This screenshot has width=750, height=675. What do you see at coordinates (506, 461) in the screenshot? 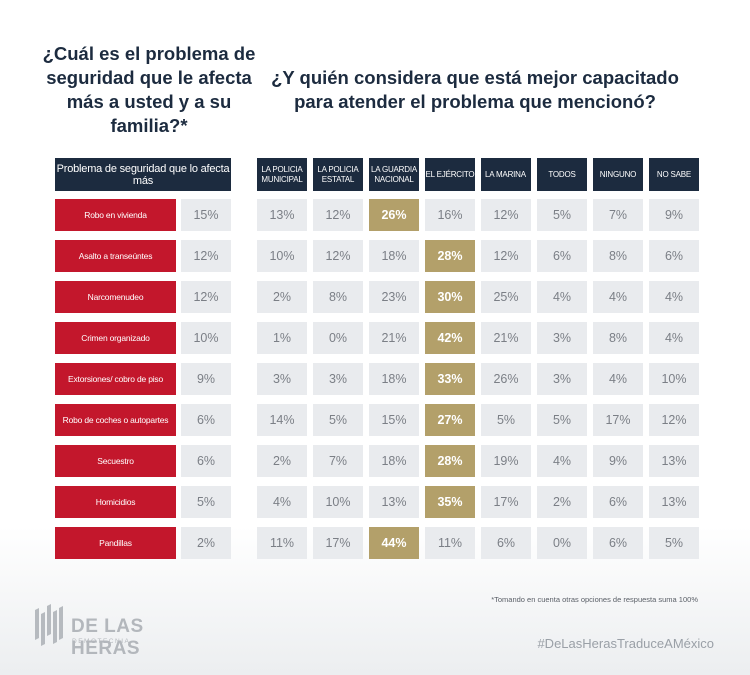
I see `value-cell: 19%` at bounding box center [506, 461].